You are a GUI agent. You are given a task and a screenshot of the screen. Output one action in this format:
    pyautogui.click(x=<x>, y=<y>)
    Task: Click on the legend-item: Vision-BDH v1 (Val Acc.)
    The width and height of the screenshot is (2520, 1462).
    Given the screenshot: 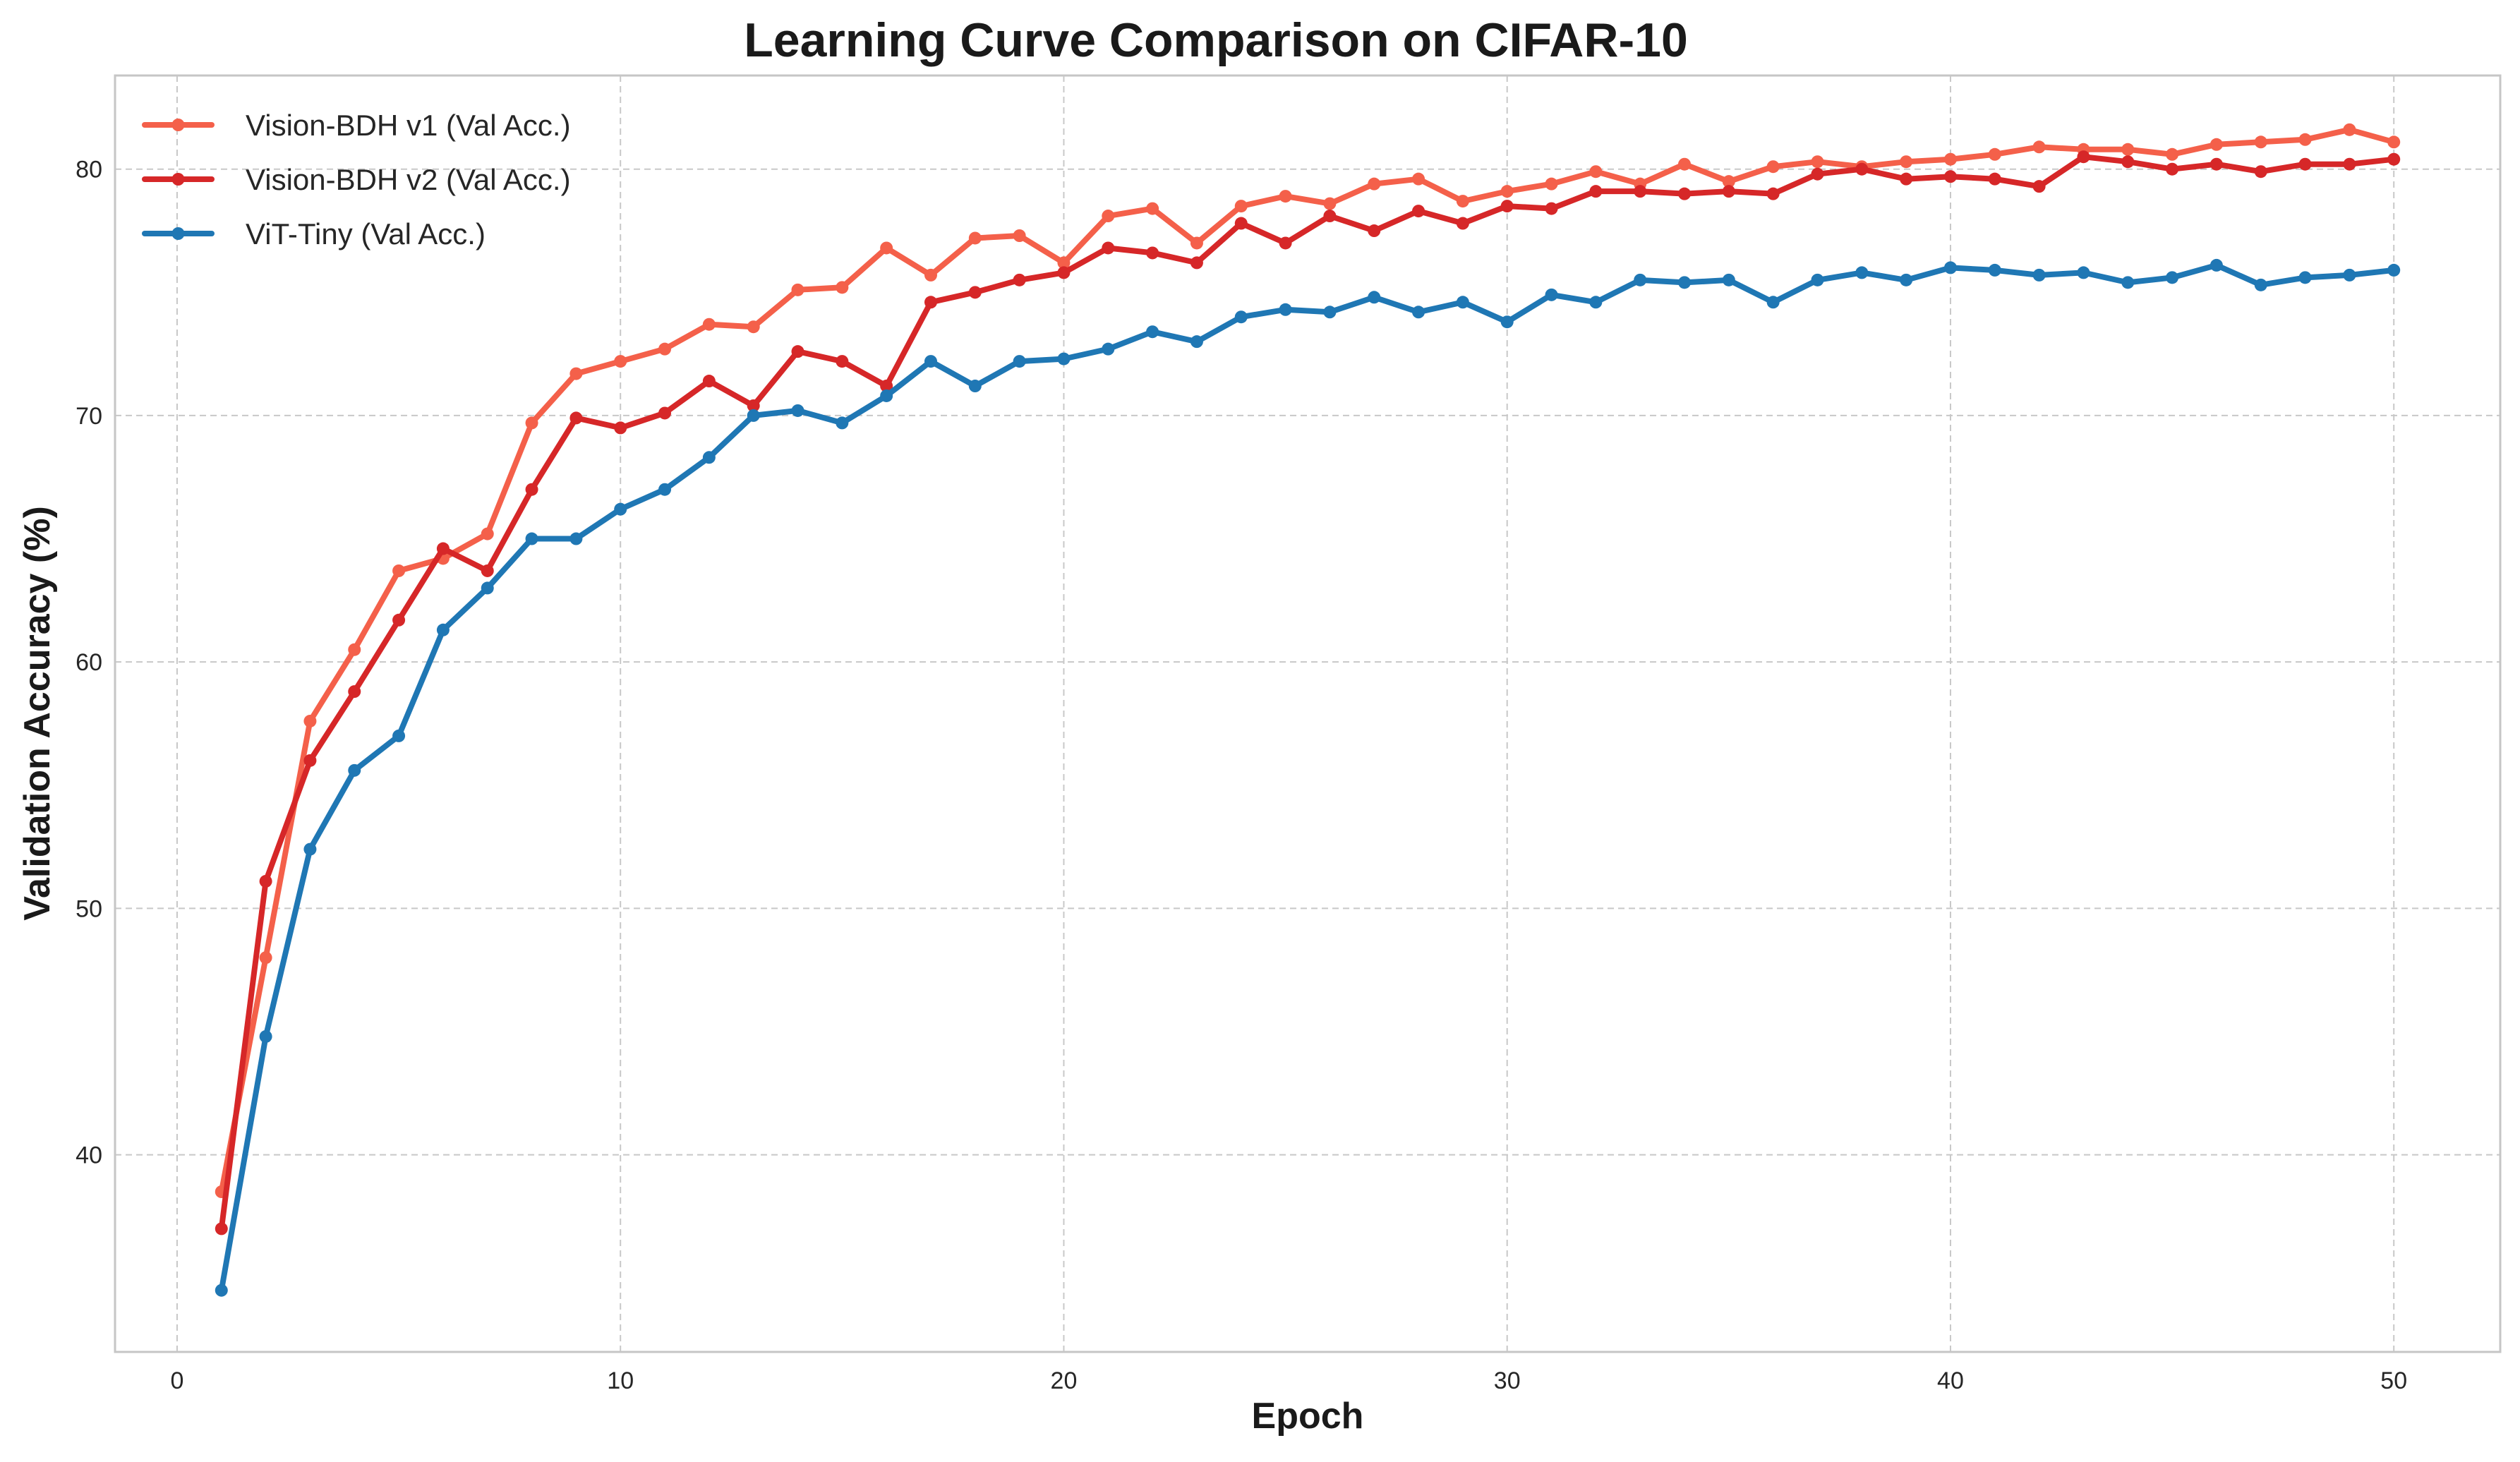 What is the action you would take?
    pyautogui.click(x=356, y=125)
    